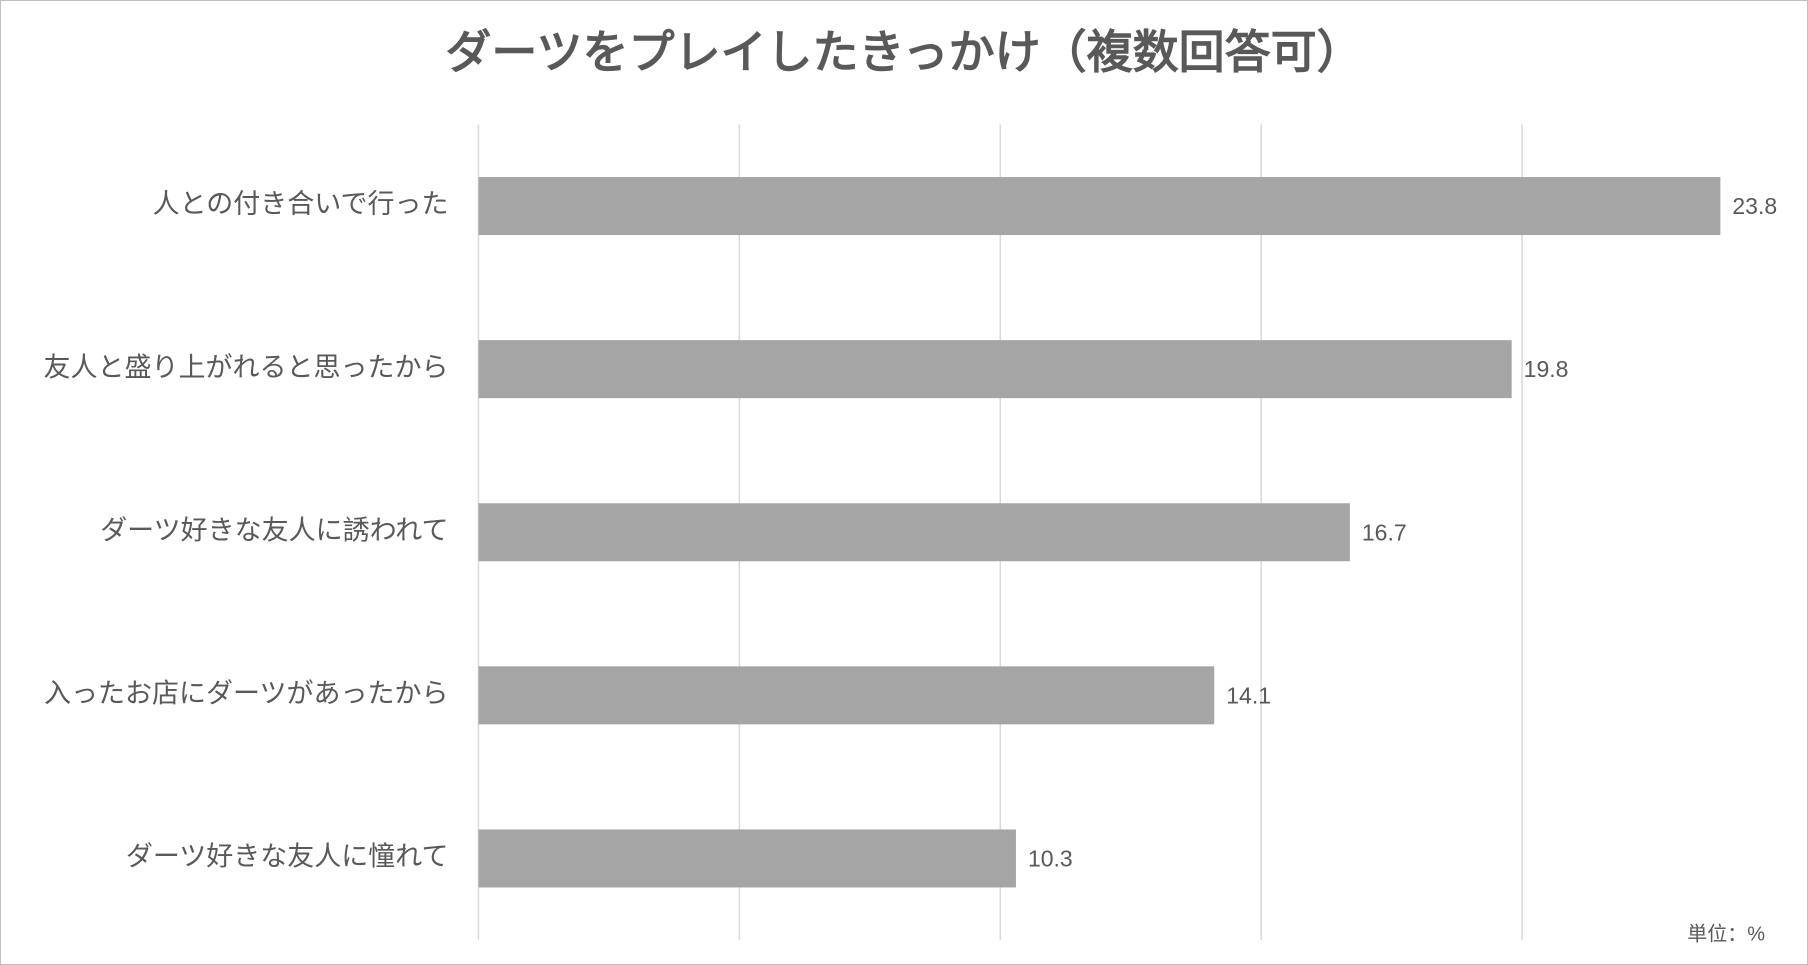 The height and width of the screenshot is (965, 1808). Describe the element at coordinates (1384, 532) in the screenshot. I see `value-label: 16.7` at that location.